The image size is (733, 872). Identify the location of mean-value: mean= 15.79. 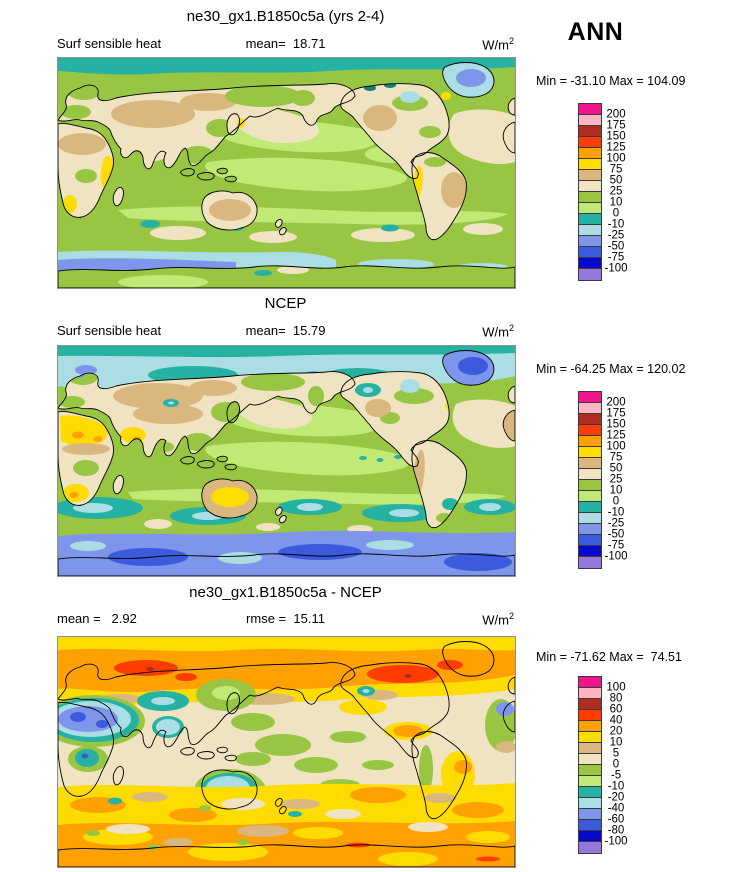
(285, 330).